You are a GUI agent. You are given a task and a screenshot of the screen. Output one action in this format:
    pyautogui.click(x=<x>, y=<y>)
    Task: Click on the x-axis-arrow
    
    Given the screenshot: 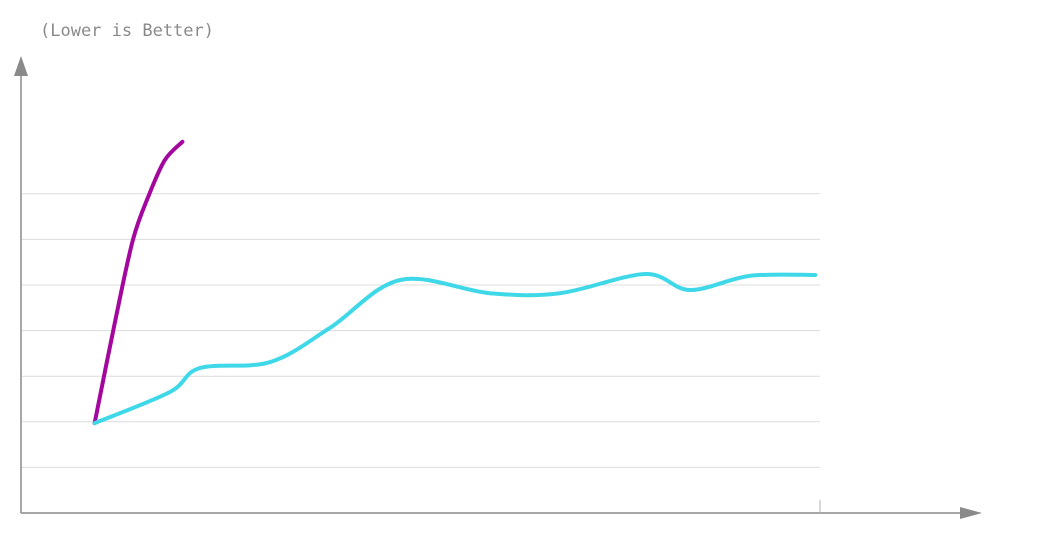 What is the action you would take?
    pyautogui.click(x=971, y=513)
    